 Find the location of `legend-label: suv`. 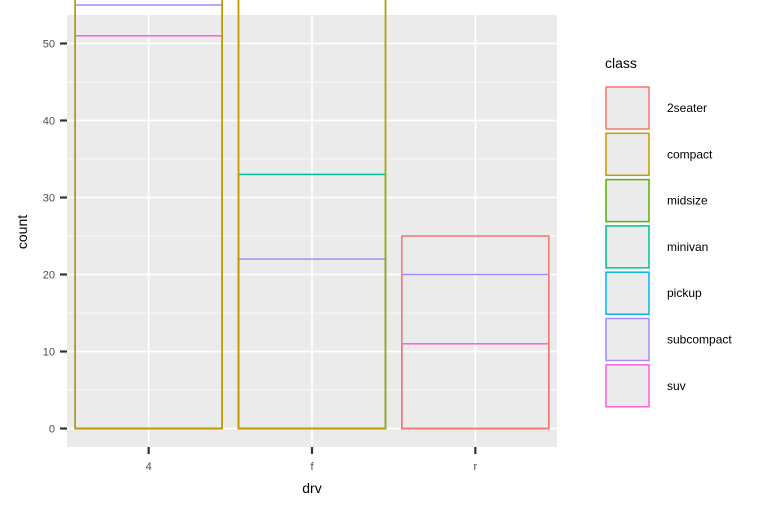

legend-label: suv is located at coordinates (676, 386).